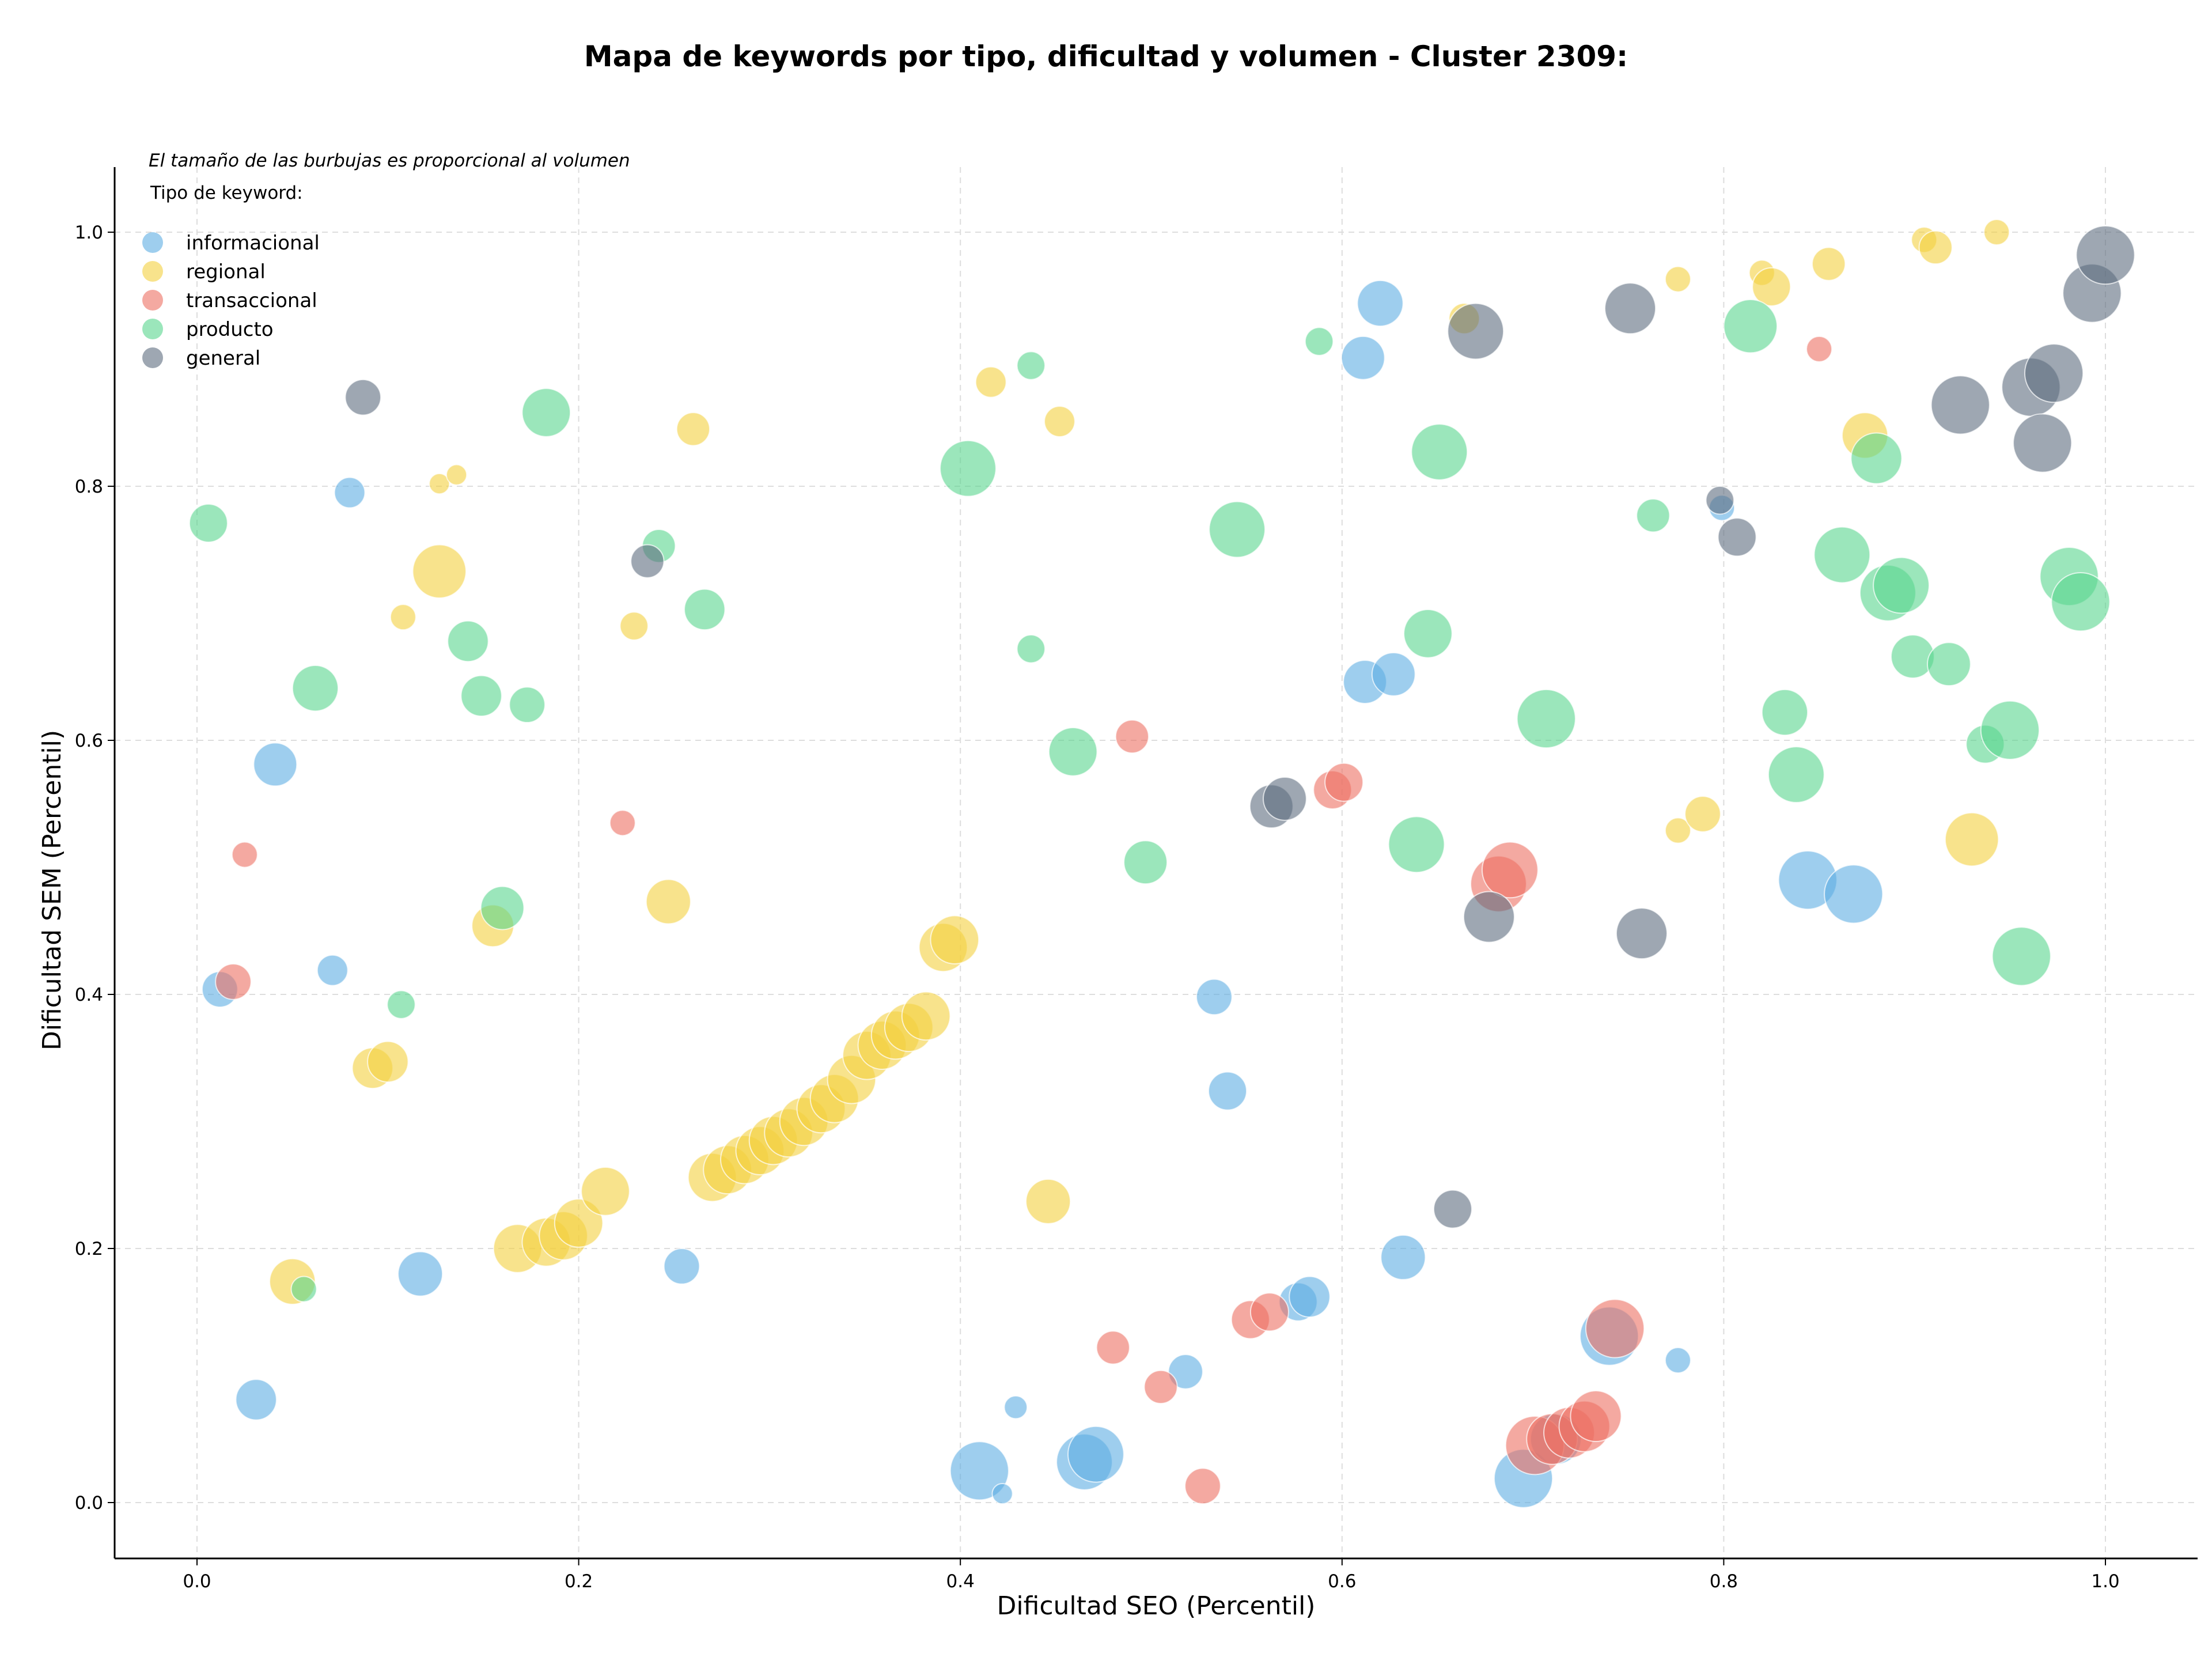  I want to click on y-tick-label: 0.0, so click(89, 1503).